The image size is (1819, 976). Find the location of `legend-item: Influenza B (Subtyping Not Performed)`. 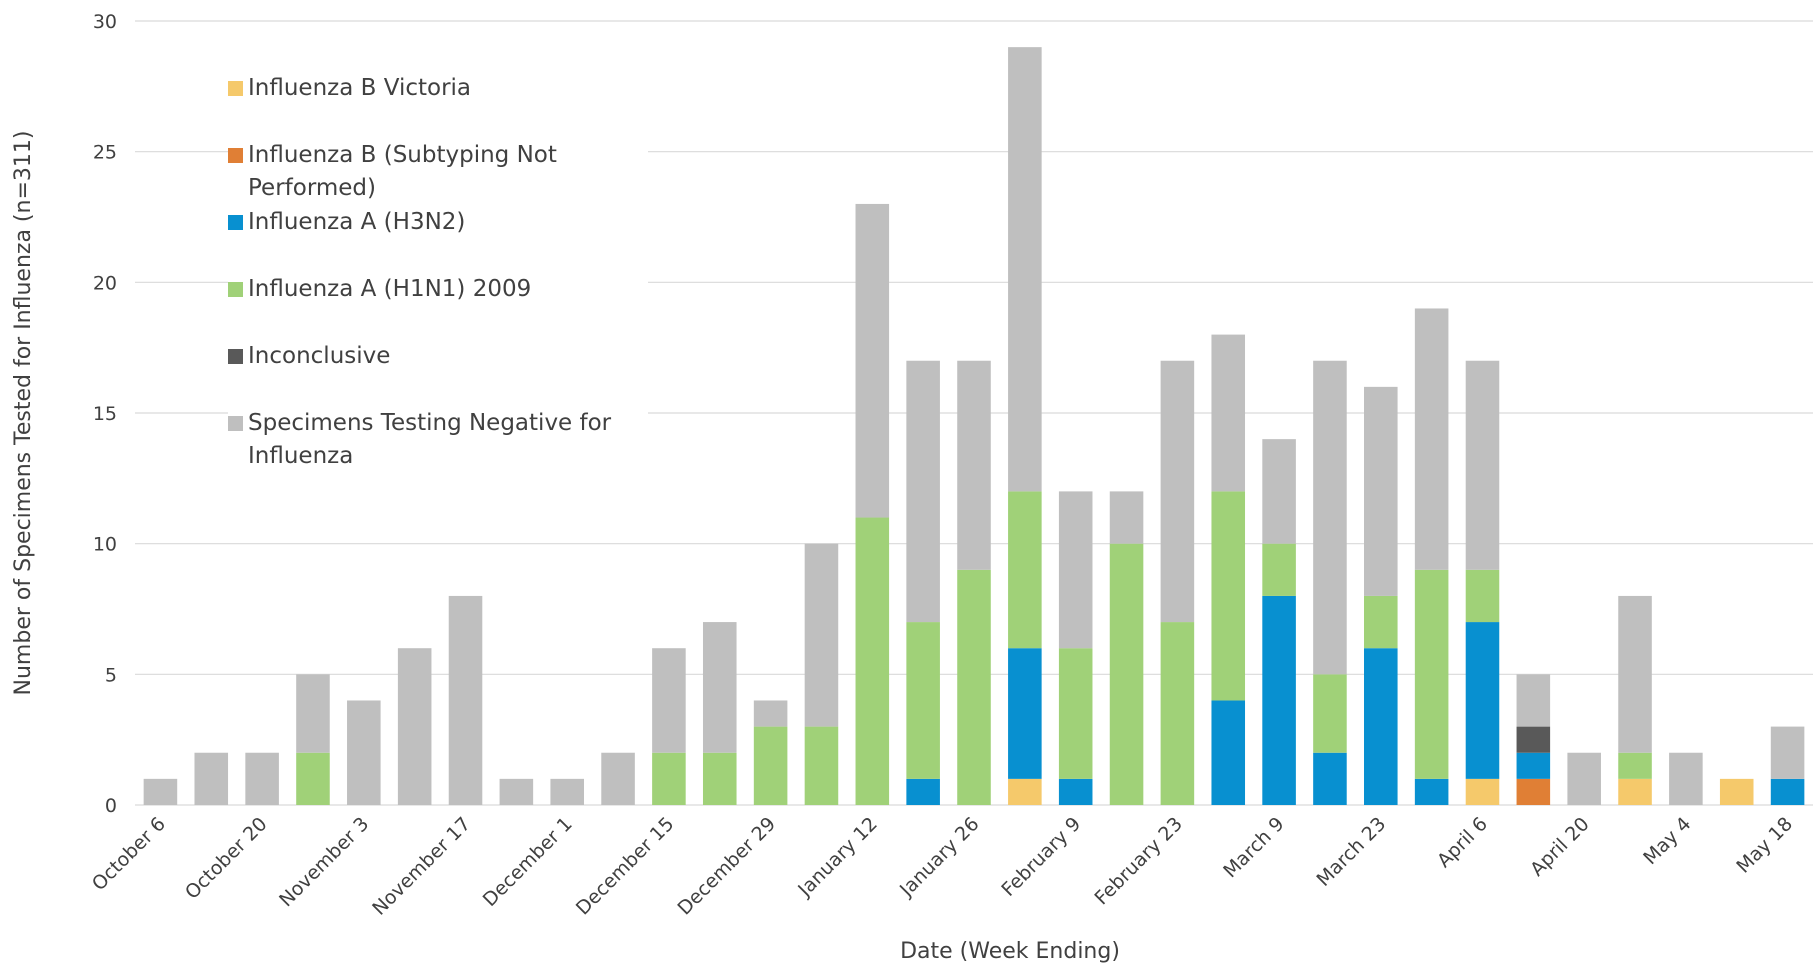

legend-item: Influenza B (Subtyping Not Performed) is located at coordinates (438, 172).